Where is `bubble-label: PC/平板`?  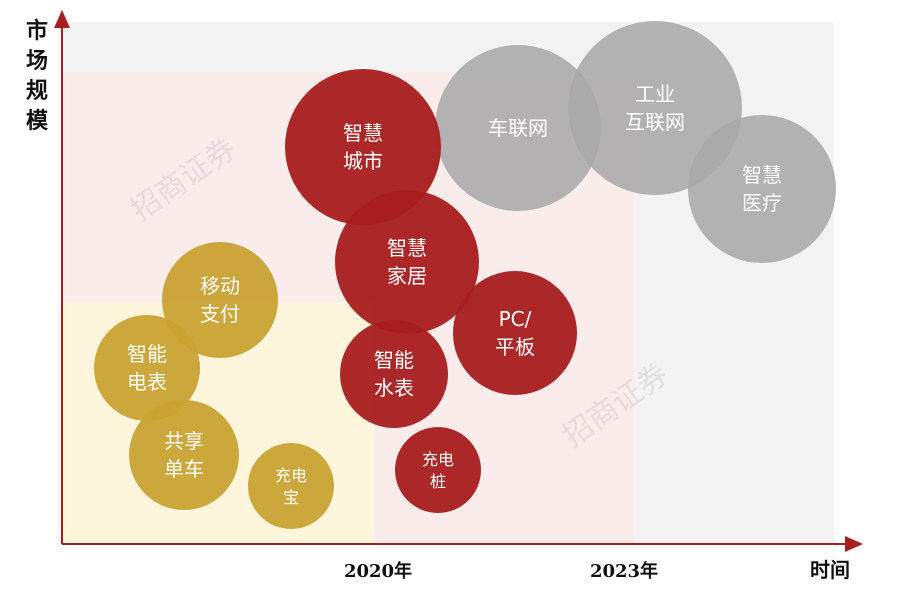
bubble-label: PC/平板 is located at coordinates (515, 333).